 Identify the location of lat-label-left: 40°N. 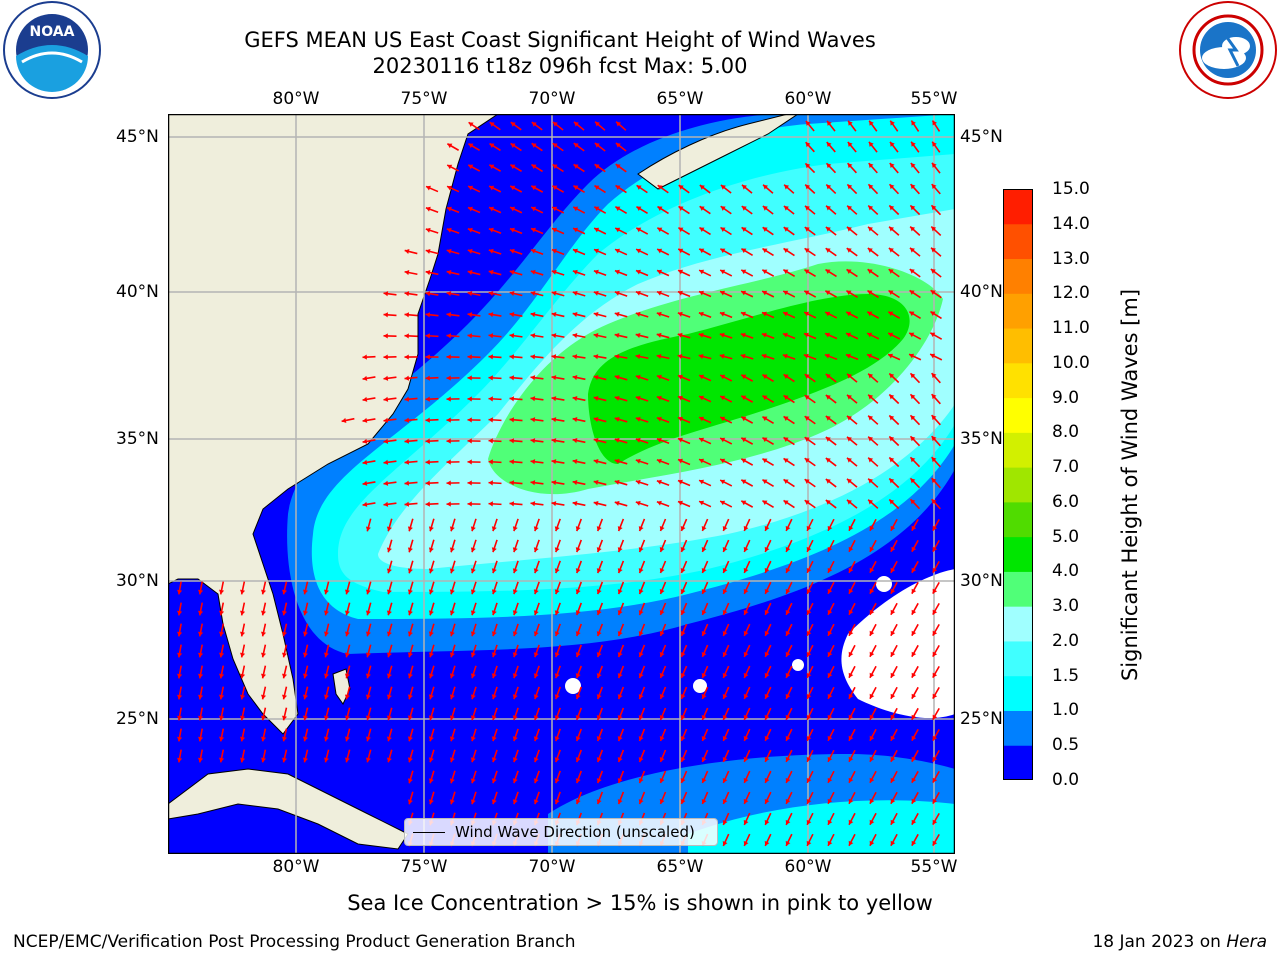
(137, 292).